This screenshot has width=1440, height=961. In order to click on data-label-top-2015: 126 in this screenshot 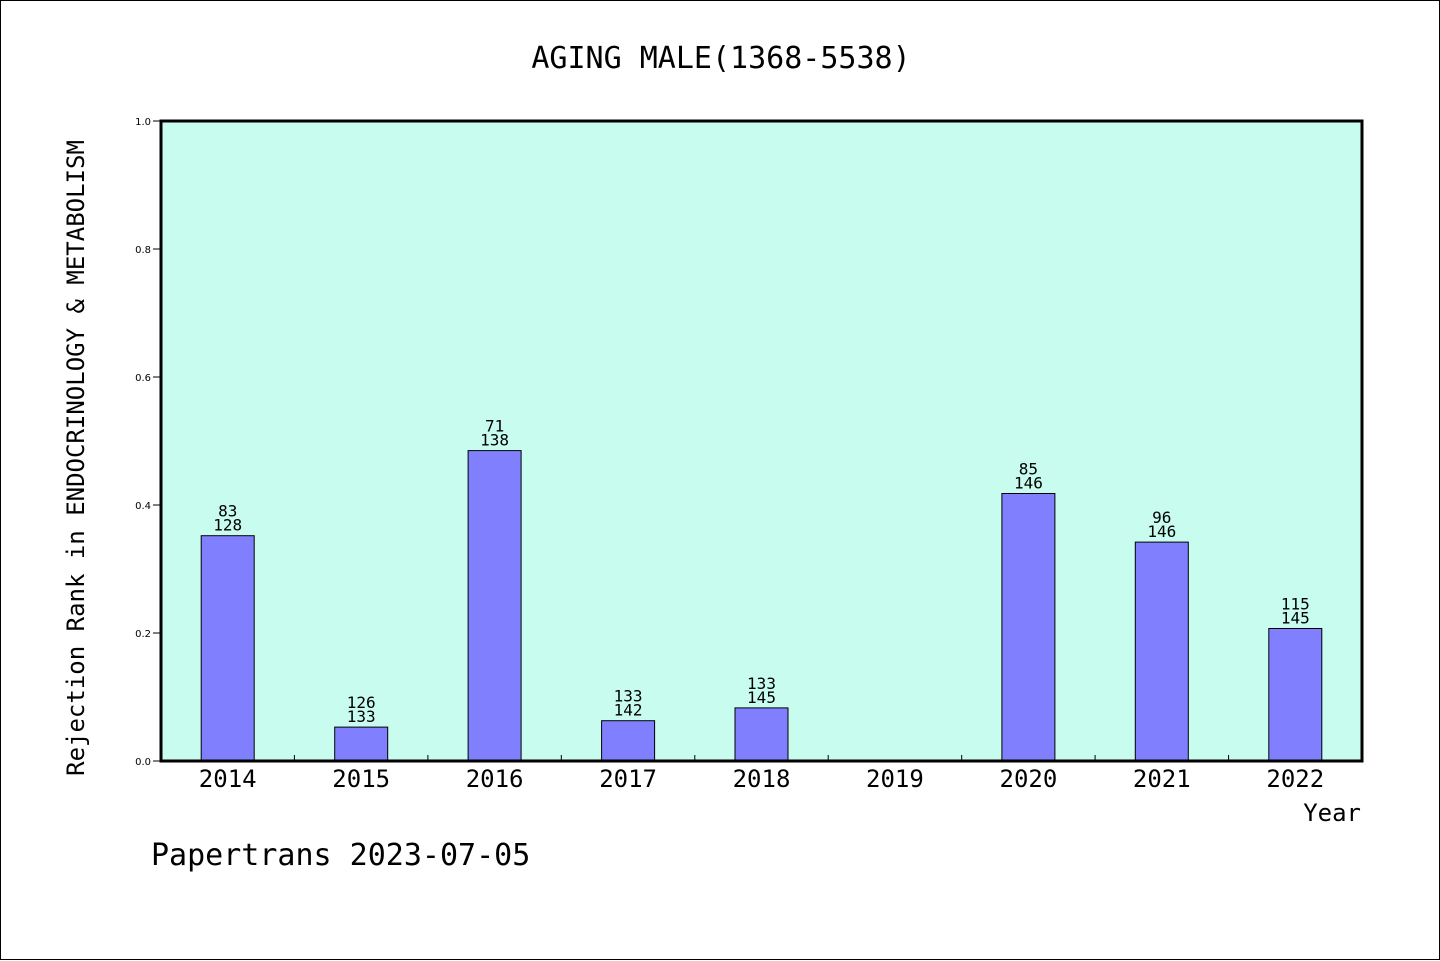, I will do `click(361, 702)`.